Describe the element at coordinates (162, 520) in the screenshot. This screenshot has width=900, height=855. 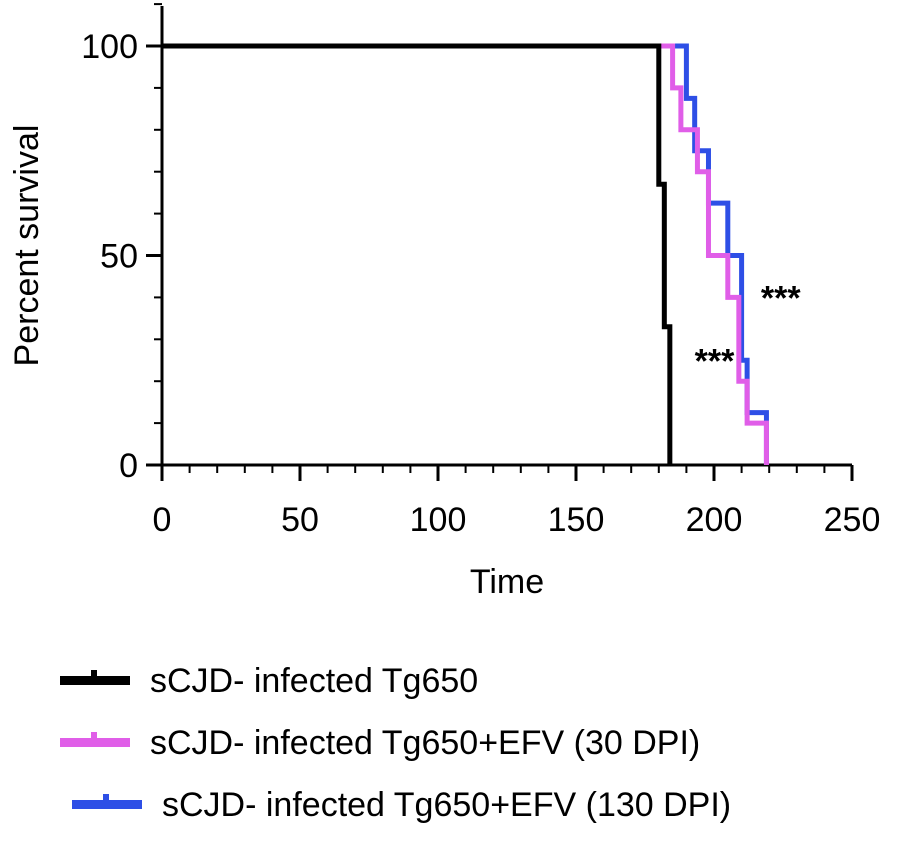
I see `x-tick-label: 0` at that location.